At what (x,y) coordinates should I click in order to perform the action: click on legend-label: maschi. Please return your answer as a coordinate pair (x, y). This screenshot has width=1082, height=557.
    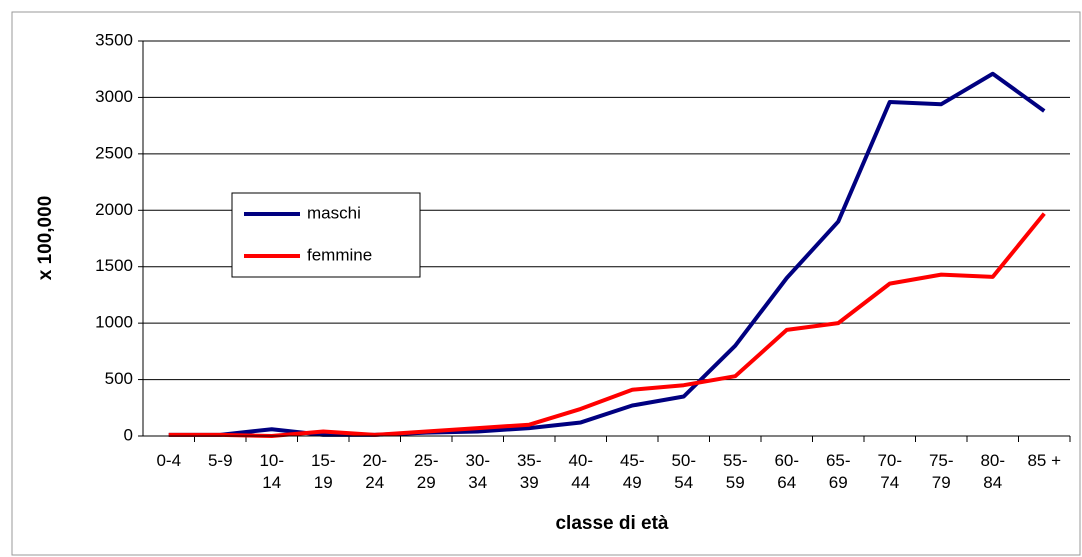
    Looking at the image, I should click on (334, 212).